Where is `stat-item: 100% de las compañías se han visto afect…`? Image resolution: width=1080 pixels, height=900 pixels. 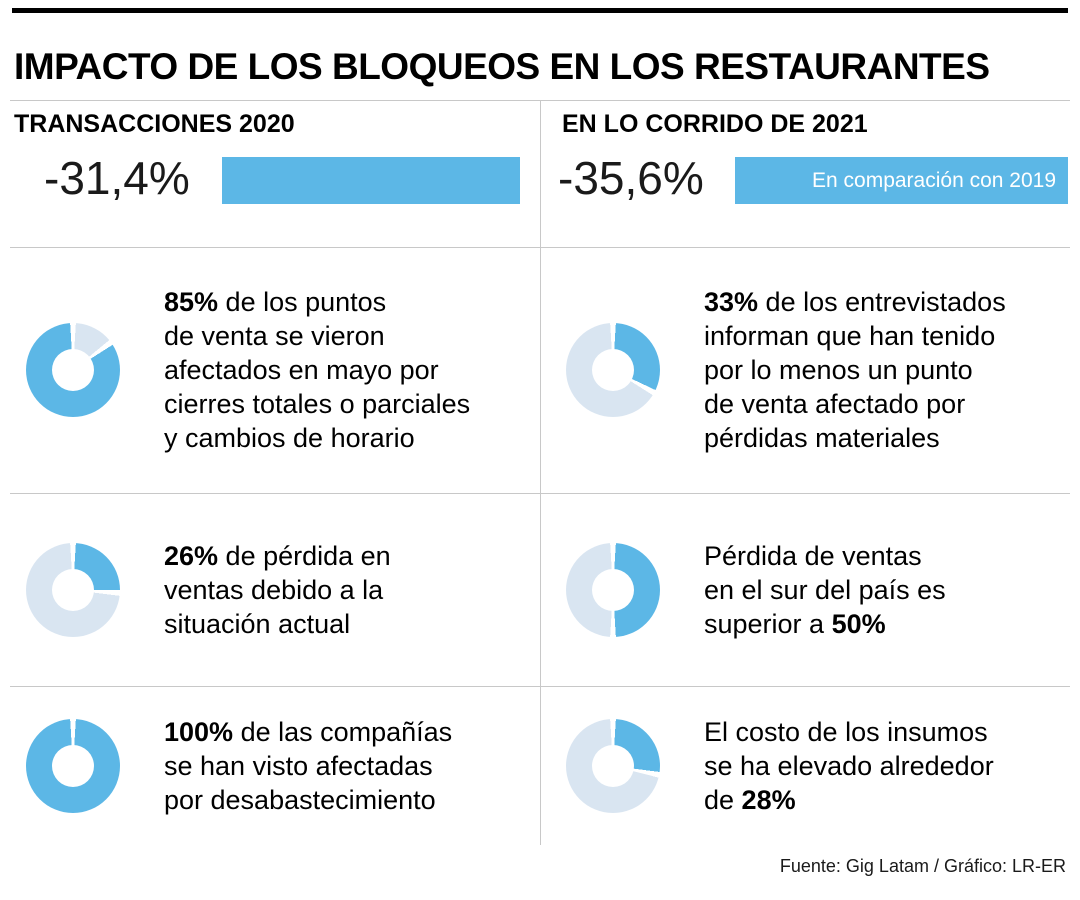
stat-item: 100% de las compañías se han visto afect… is located at coordinates (270, 765).